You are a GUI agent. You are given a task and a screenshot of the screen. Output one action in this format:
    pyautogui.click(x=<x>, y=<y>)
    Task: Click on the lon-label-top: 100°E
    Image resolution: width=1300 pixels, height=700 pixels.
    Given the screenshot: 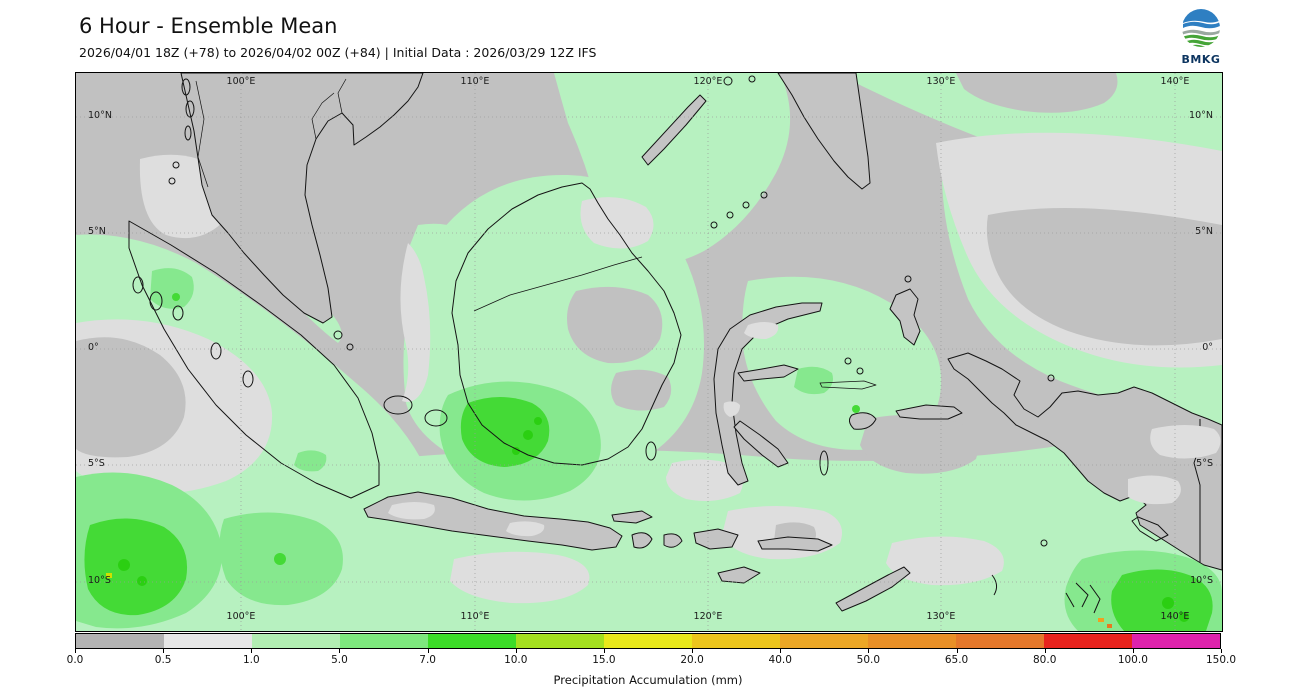 What is the action you would take?
    pyautogui.click(x=241, y=81)
    